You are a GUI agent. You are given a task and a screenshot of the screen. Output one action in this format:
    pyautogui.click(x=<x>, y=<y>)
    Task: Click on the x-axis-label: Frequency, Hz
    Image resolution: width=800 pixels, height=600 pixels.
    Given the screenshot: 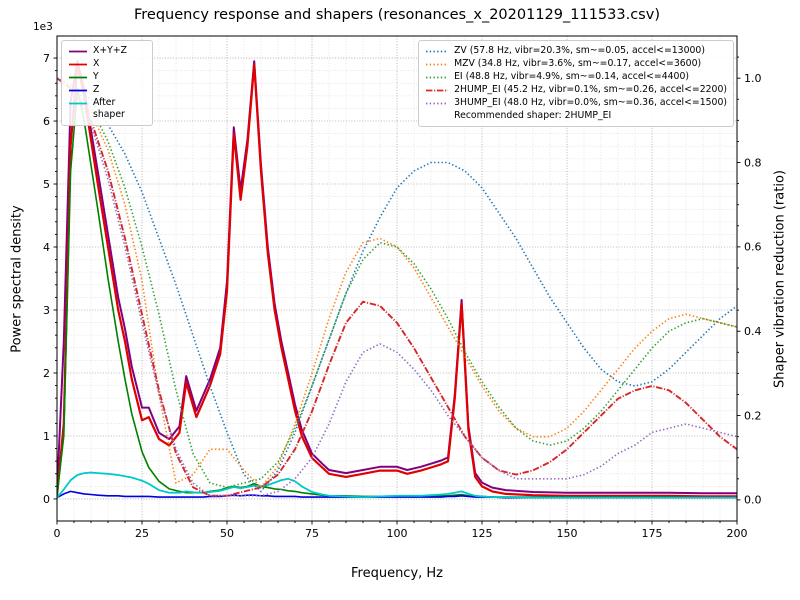 What is the action you would take?
    pyautogui.click(x=397, y=573)
    